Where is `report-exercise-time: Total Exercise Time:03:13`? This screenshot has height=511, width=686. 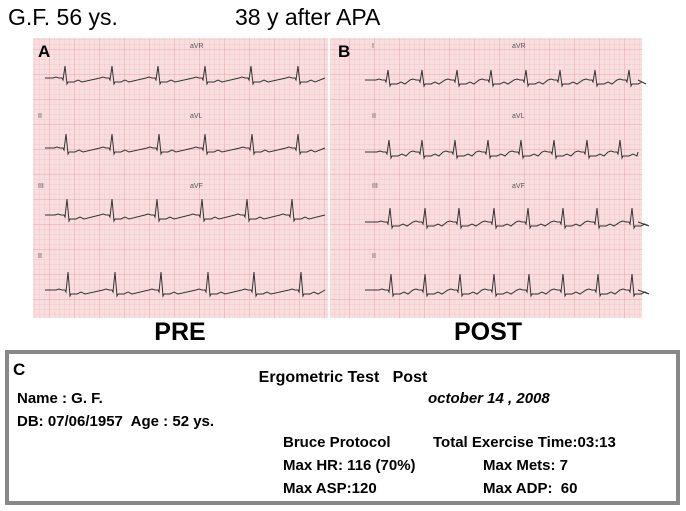 report-exercise-time: Total Exercise Time:03:13 is located at coordinates (524, 442).